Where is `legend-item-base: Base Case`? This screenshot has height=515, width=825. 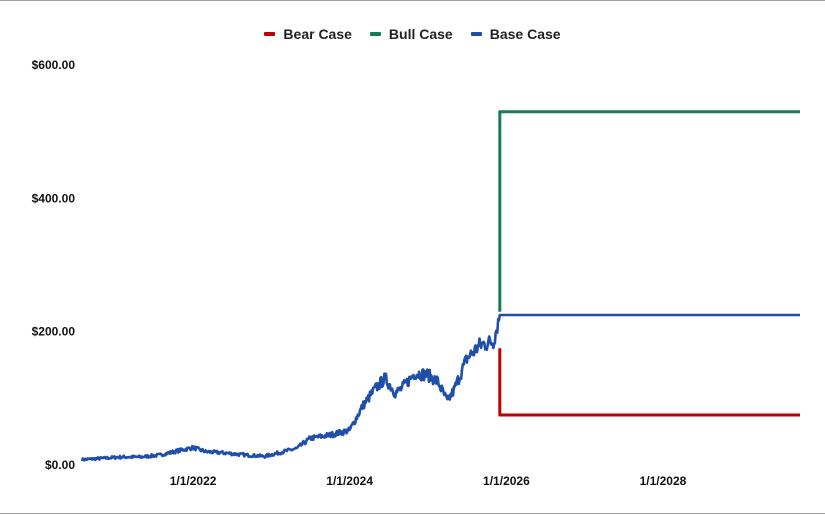
legend-item-base: Base Case is located at coordinates (515, 34).